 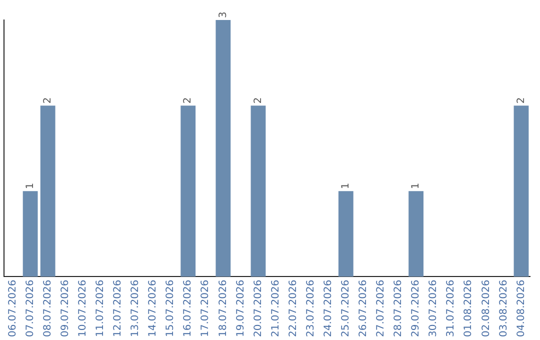 I want to click on x-tick-label: 23.07.2026, so click(x=310, y=309).